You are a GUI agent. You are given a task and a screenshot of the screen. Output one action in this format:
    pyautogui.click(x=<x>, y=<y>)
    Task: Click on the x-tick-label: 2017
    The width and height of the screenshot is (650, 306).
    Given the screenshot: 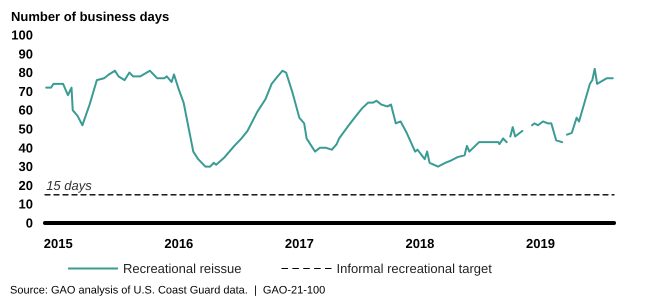 What is the action you would take?
    pyautogui.click(x=299, y=243)
    